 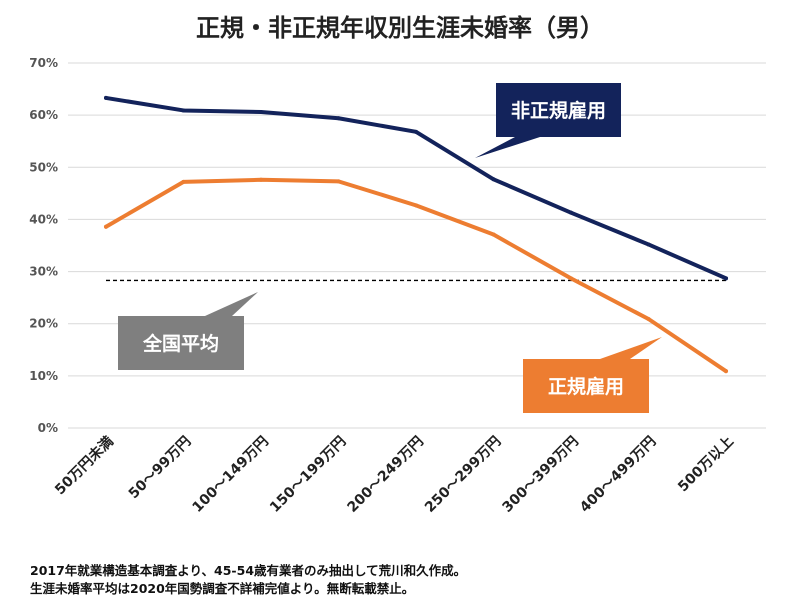 I want to click on y-tick-label: 30%, so click(x=43, y=272).